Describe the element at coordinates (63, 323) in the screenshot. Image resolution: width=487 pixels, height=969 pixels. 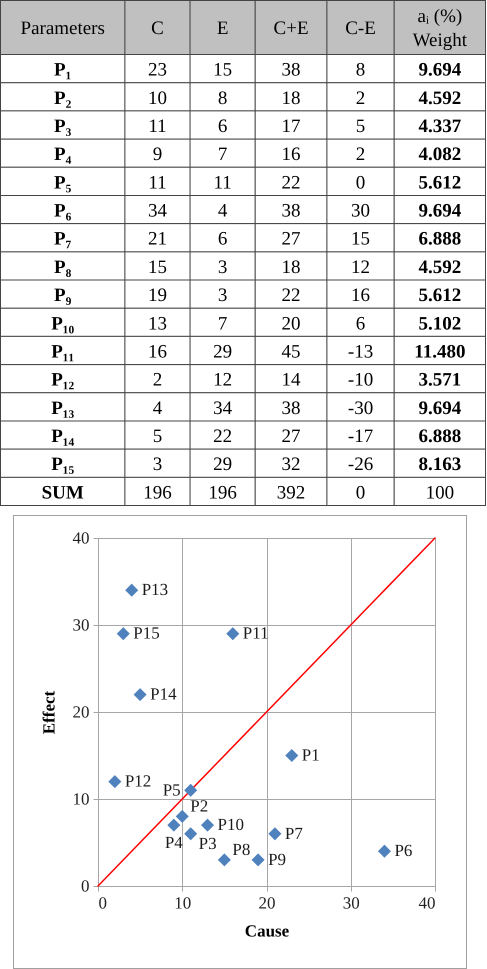
I see `y-tick-label: P₁₀` at that location.